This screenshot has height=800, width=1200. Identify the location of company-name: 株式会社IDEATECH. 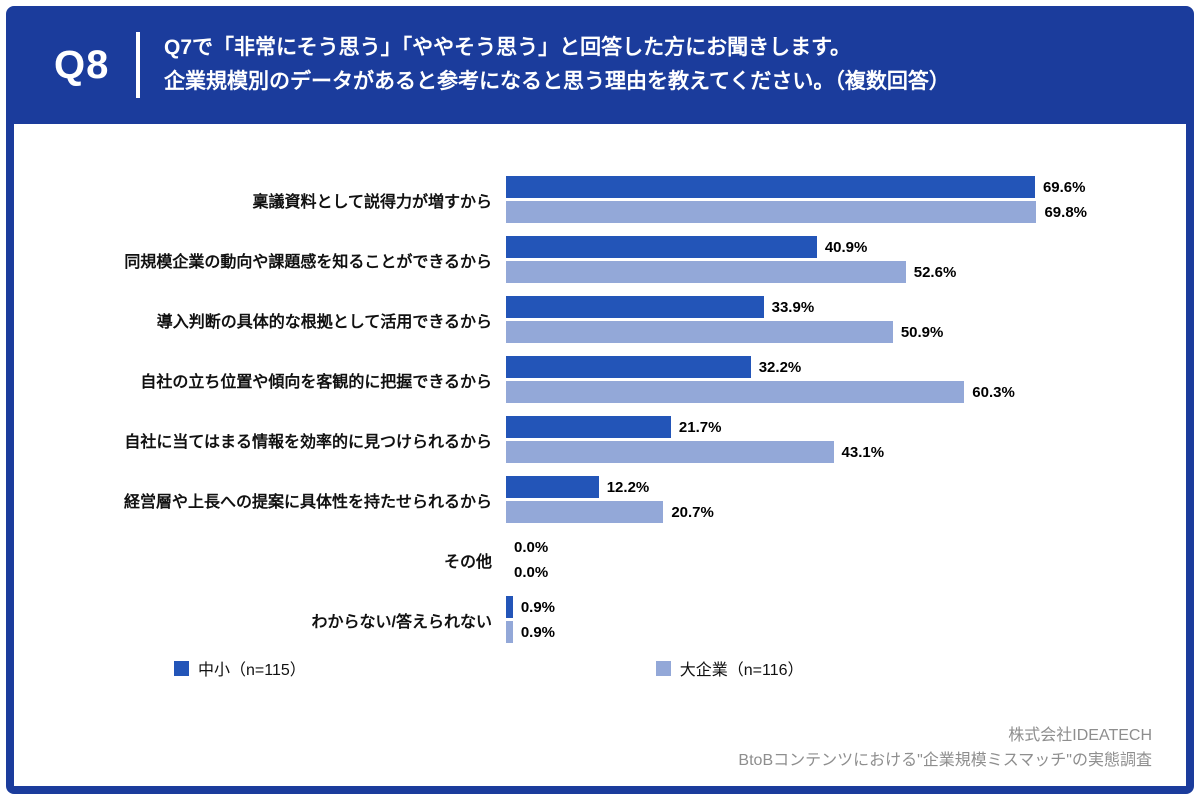
(1080, 736).